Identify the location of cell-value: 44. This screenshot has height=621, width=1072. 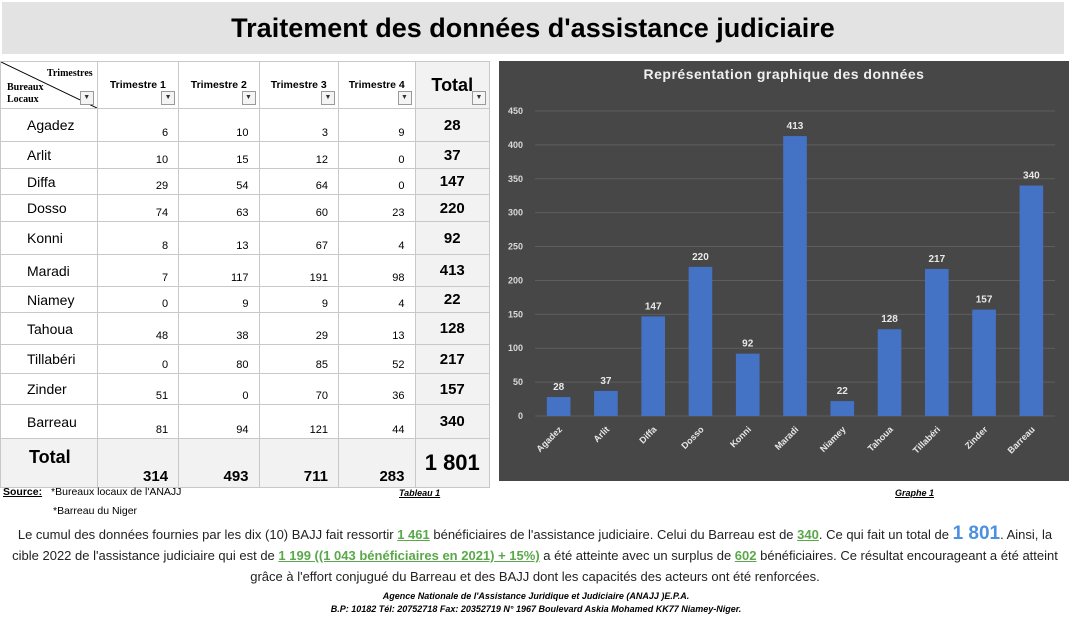
(376, 421).